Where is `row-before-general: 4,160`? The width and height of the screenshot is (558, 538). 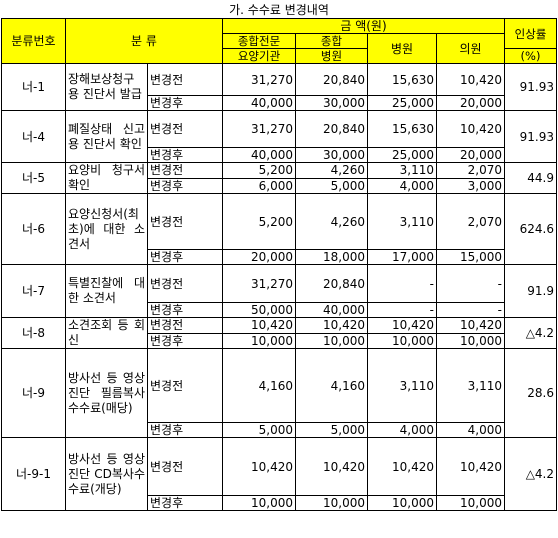 row-before-general: 4,160 is located at coordinates (259, 385).